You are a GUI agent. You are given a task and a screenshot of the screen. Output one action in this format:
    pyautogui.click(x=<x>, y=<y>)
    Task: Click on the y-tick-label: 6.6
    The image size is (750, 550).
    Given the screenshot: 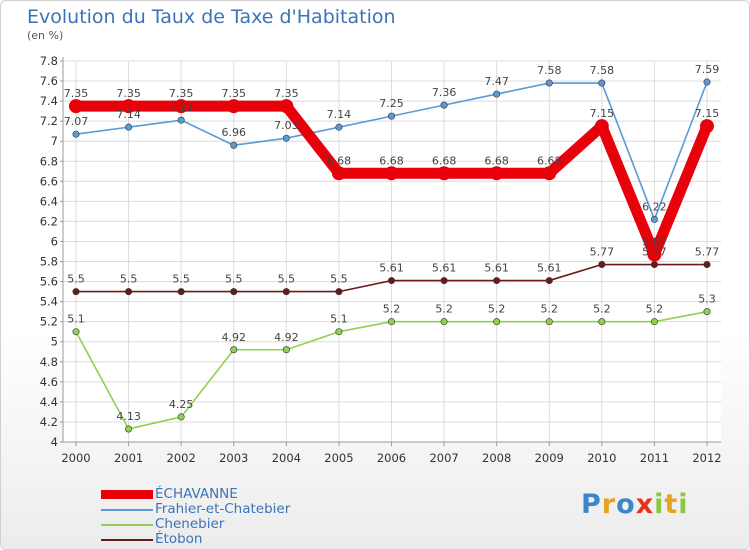 What is the action you would take?
    pyautogui.click(x=49, y=181)
    